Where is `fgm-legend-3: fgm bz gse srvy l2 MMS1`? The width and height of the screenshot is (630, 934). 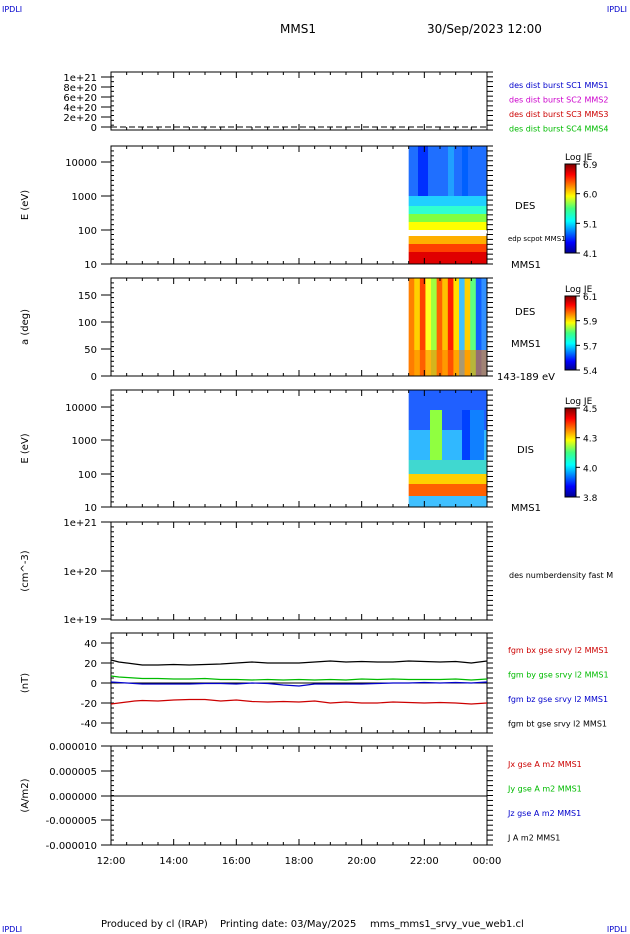 fgm-legend-3: fgm bz gse srvy l2 MMS1 is located at coordinates (558, 699).